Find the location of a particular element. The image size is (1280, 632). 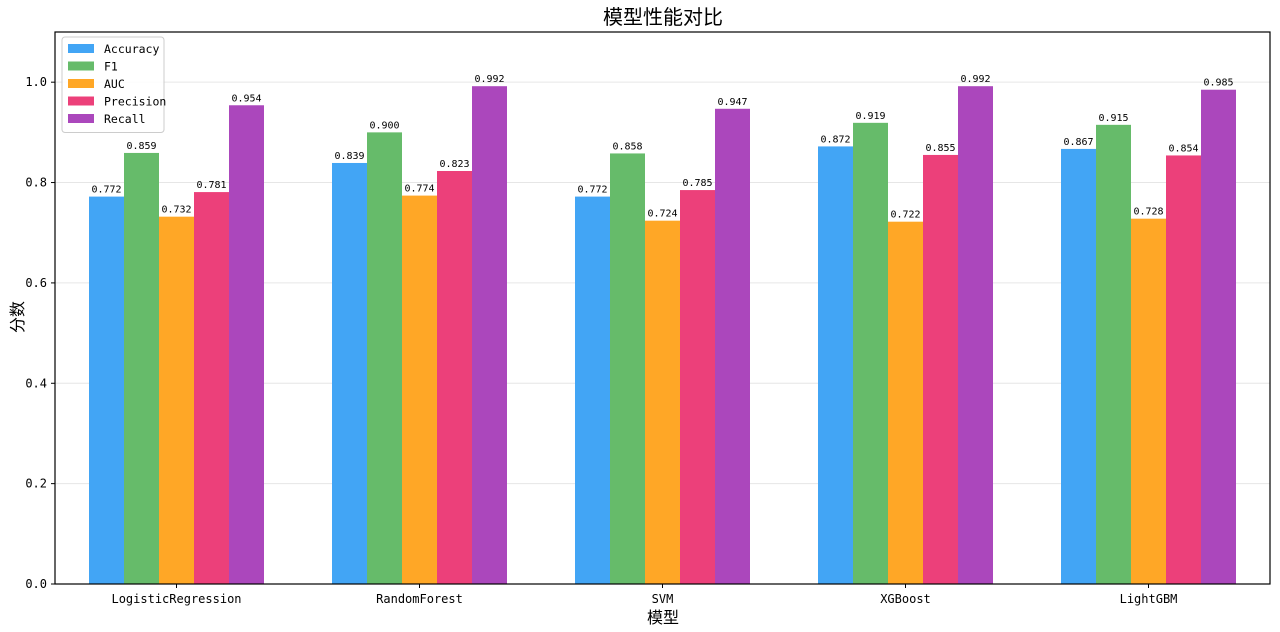

legend-label-auc: AUC is located at coordinates (114, 84).